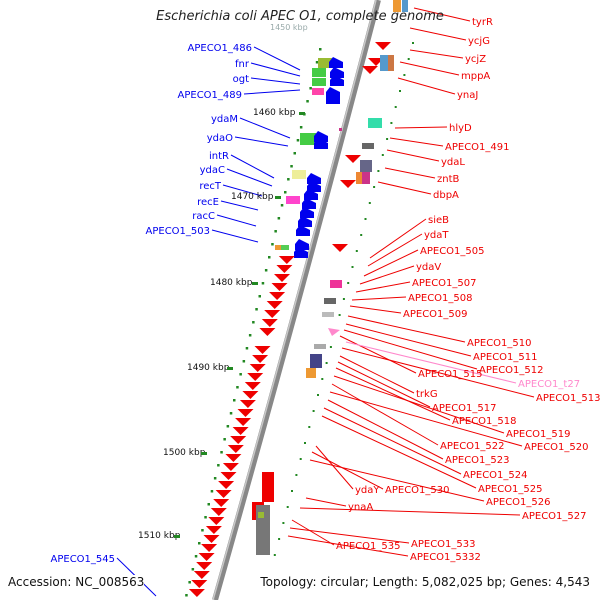 This screenshot has width=600, height=600. I want to click on gene-label-minus: racC, so click(203, 216).